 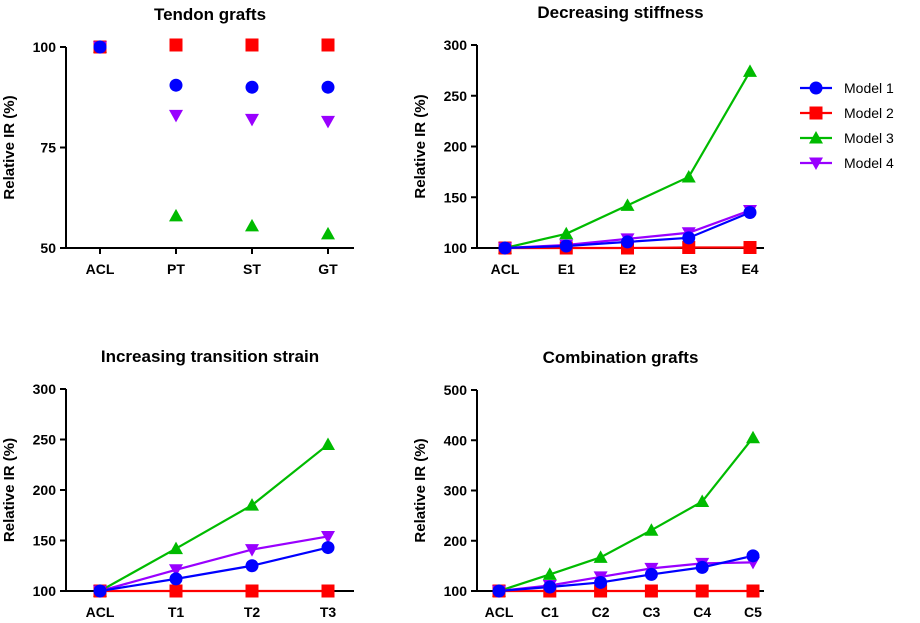 I want to click on x-tick-label: ST, so click(x=252, y=269).